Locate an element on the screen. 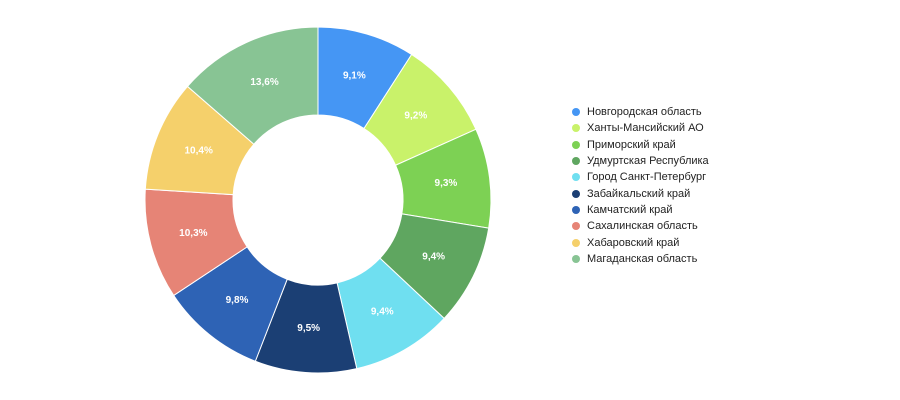 The width and height of the screenshot is (900, 400). slice-value-label: 10,3% is located at coordinates (193, 233).